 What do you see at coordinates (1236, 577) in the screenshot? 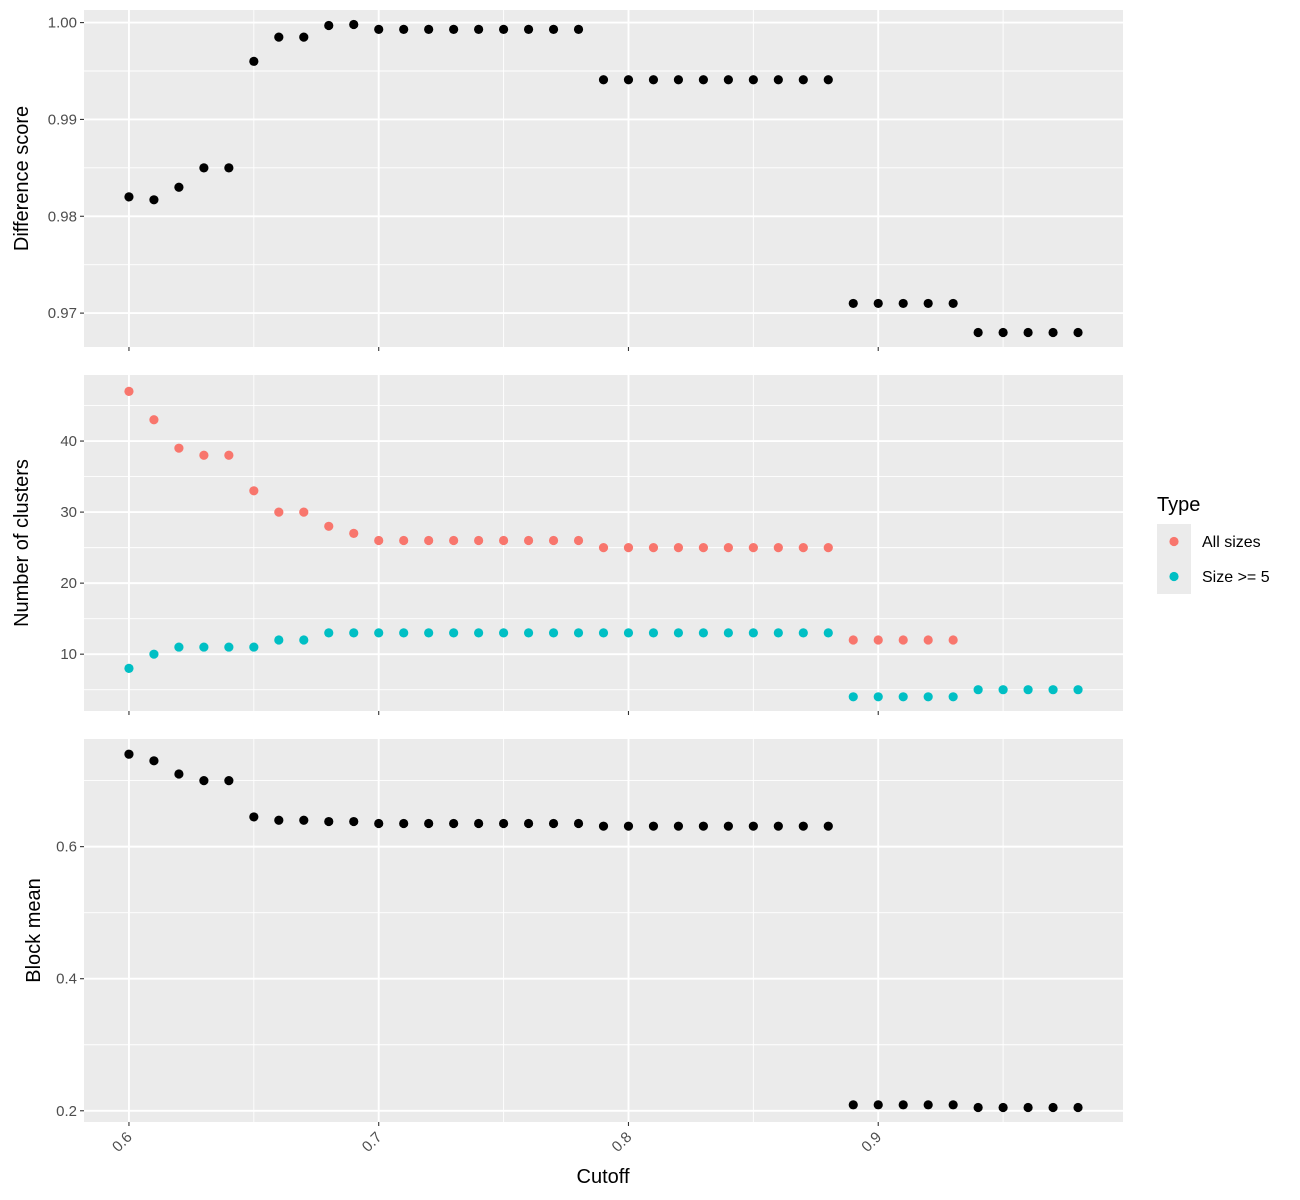
I see `legend-label: Size >= 5` at bounding box center [1236, 577].